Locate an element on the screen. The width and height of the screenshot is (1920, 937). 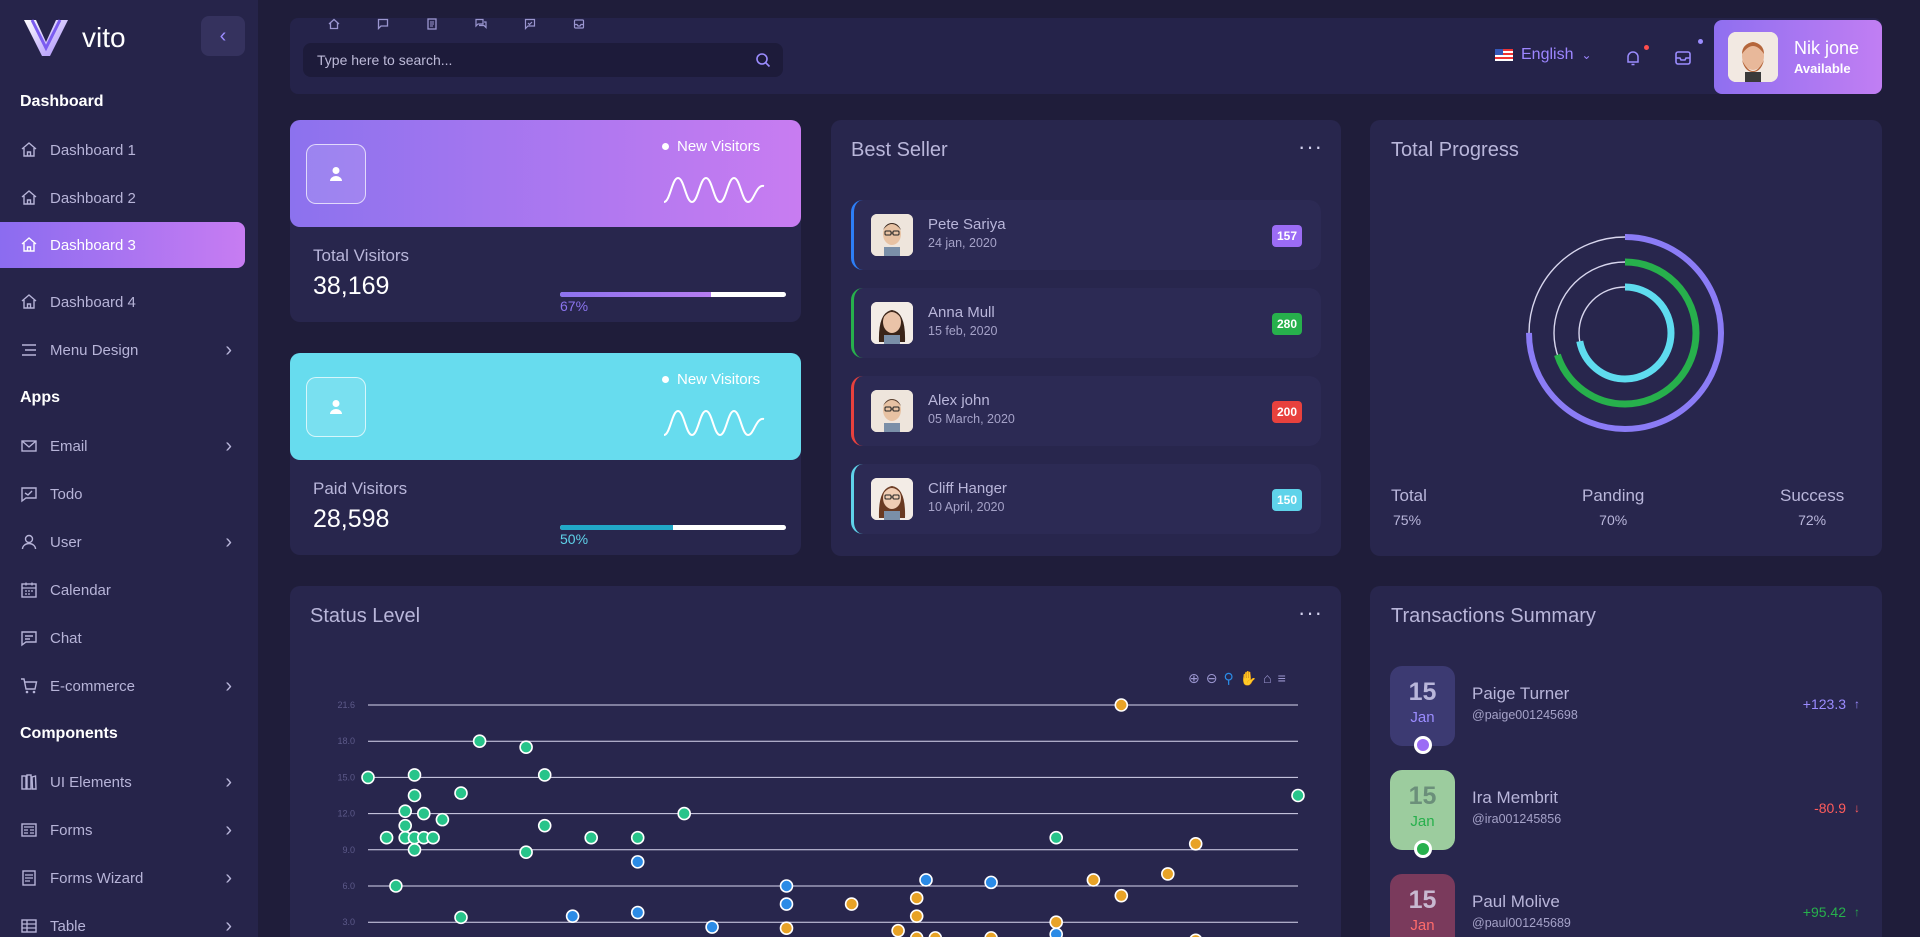
progress-ring-total is located at coordinates (1625, 333).